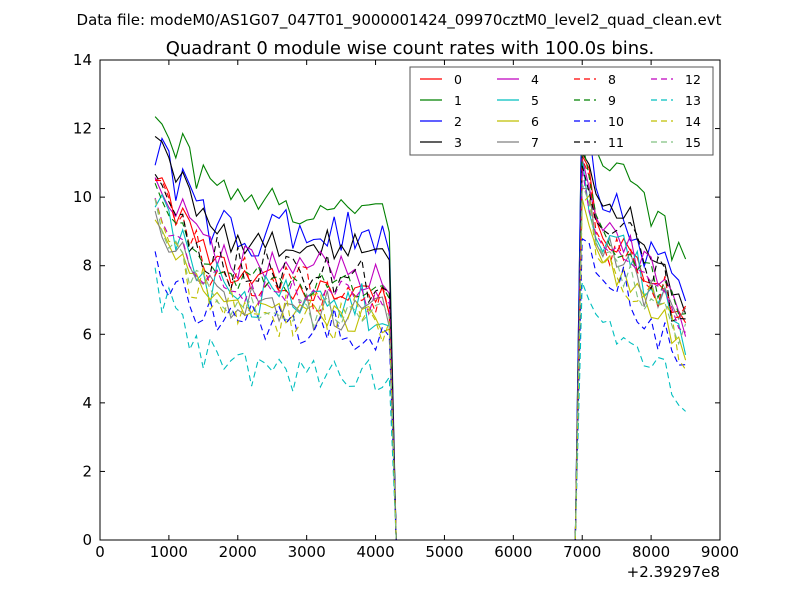 The height and width of the screenshot is (600, 800). Describe the element at coordinates (87, 403) in the screenshot. I see `y-tick-label: 4` at that location.